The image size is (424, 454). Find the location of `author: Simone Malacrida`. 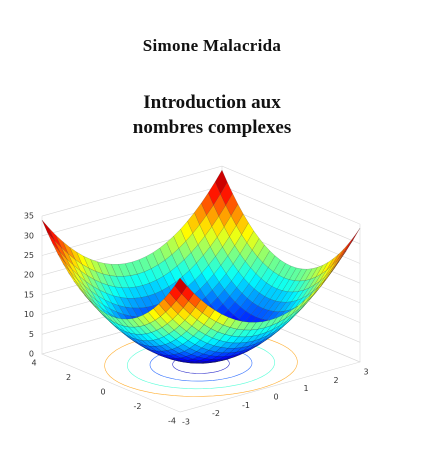

author: Simone Malacrida is located at coordinates (212, 45).